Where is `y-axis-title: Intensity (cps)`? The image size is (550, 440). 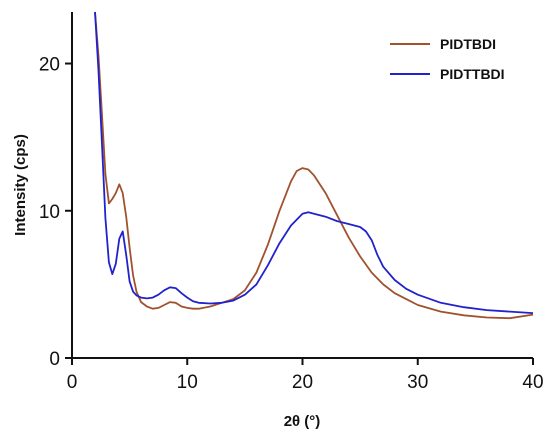
y-axis-title: Intensity (cps) is located at coordinates (20, 185).